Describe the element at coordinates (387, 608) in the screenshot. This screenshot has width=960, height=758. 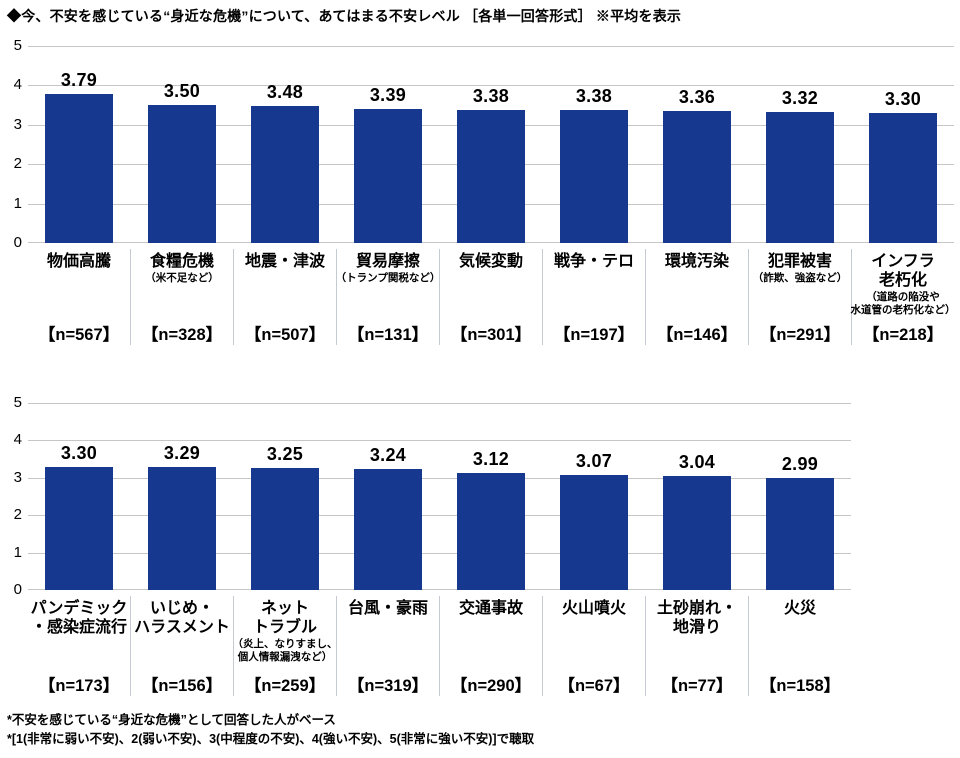
I see `category-name: 台風・豪雨` at that location.